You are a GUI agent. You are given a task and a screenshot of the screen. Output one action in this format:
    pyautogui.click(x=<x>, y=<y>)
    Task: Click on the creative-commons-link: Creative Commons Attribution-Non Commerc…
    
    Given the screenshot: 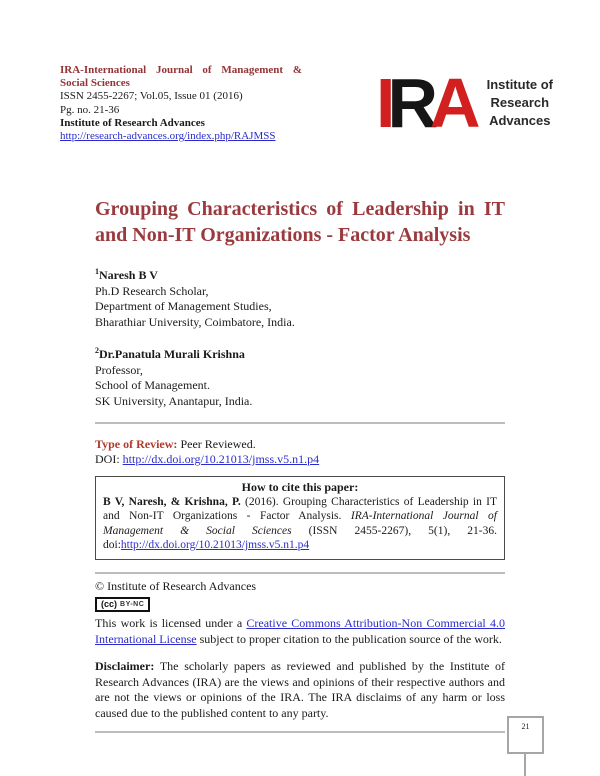 What is the action you would take?
    pyautogui.click(x=300, y=631)
    